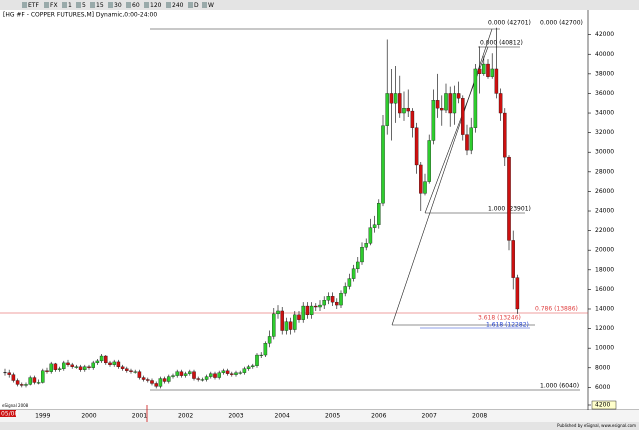  What do you see at coordinates (507, 325) in the screenshot?
I see `fib-label: 1.618 (12282)` at bounding box center [507, 325].